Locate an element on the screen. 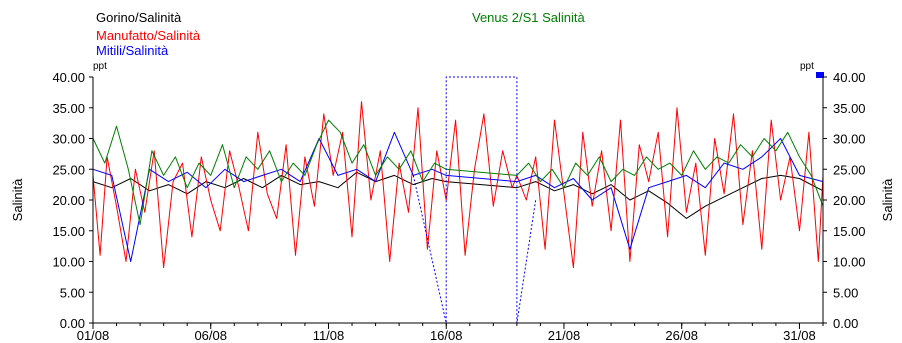 This screenshot has height=343, width=902. x-tick-label: 01/08 is located at coordinates (93, 335).